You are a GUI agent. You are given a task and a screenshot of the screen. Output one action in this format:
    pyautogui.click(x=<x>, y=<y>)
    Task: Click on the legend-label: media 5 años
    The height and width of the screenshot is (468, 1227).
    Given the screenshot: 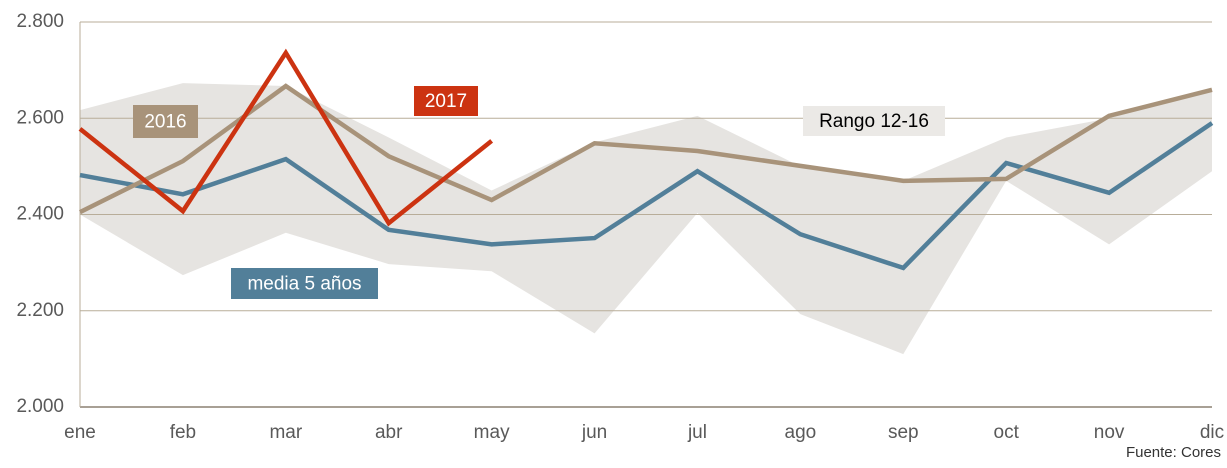 What is the action you would take?
    pyautogui.click(x=304, y=284)
    